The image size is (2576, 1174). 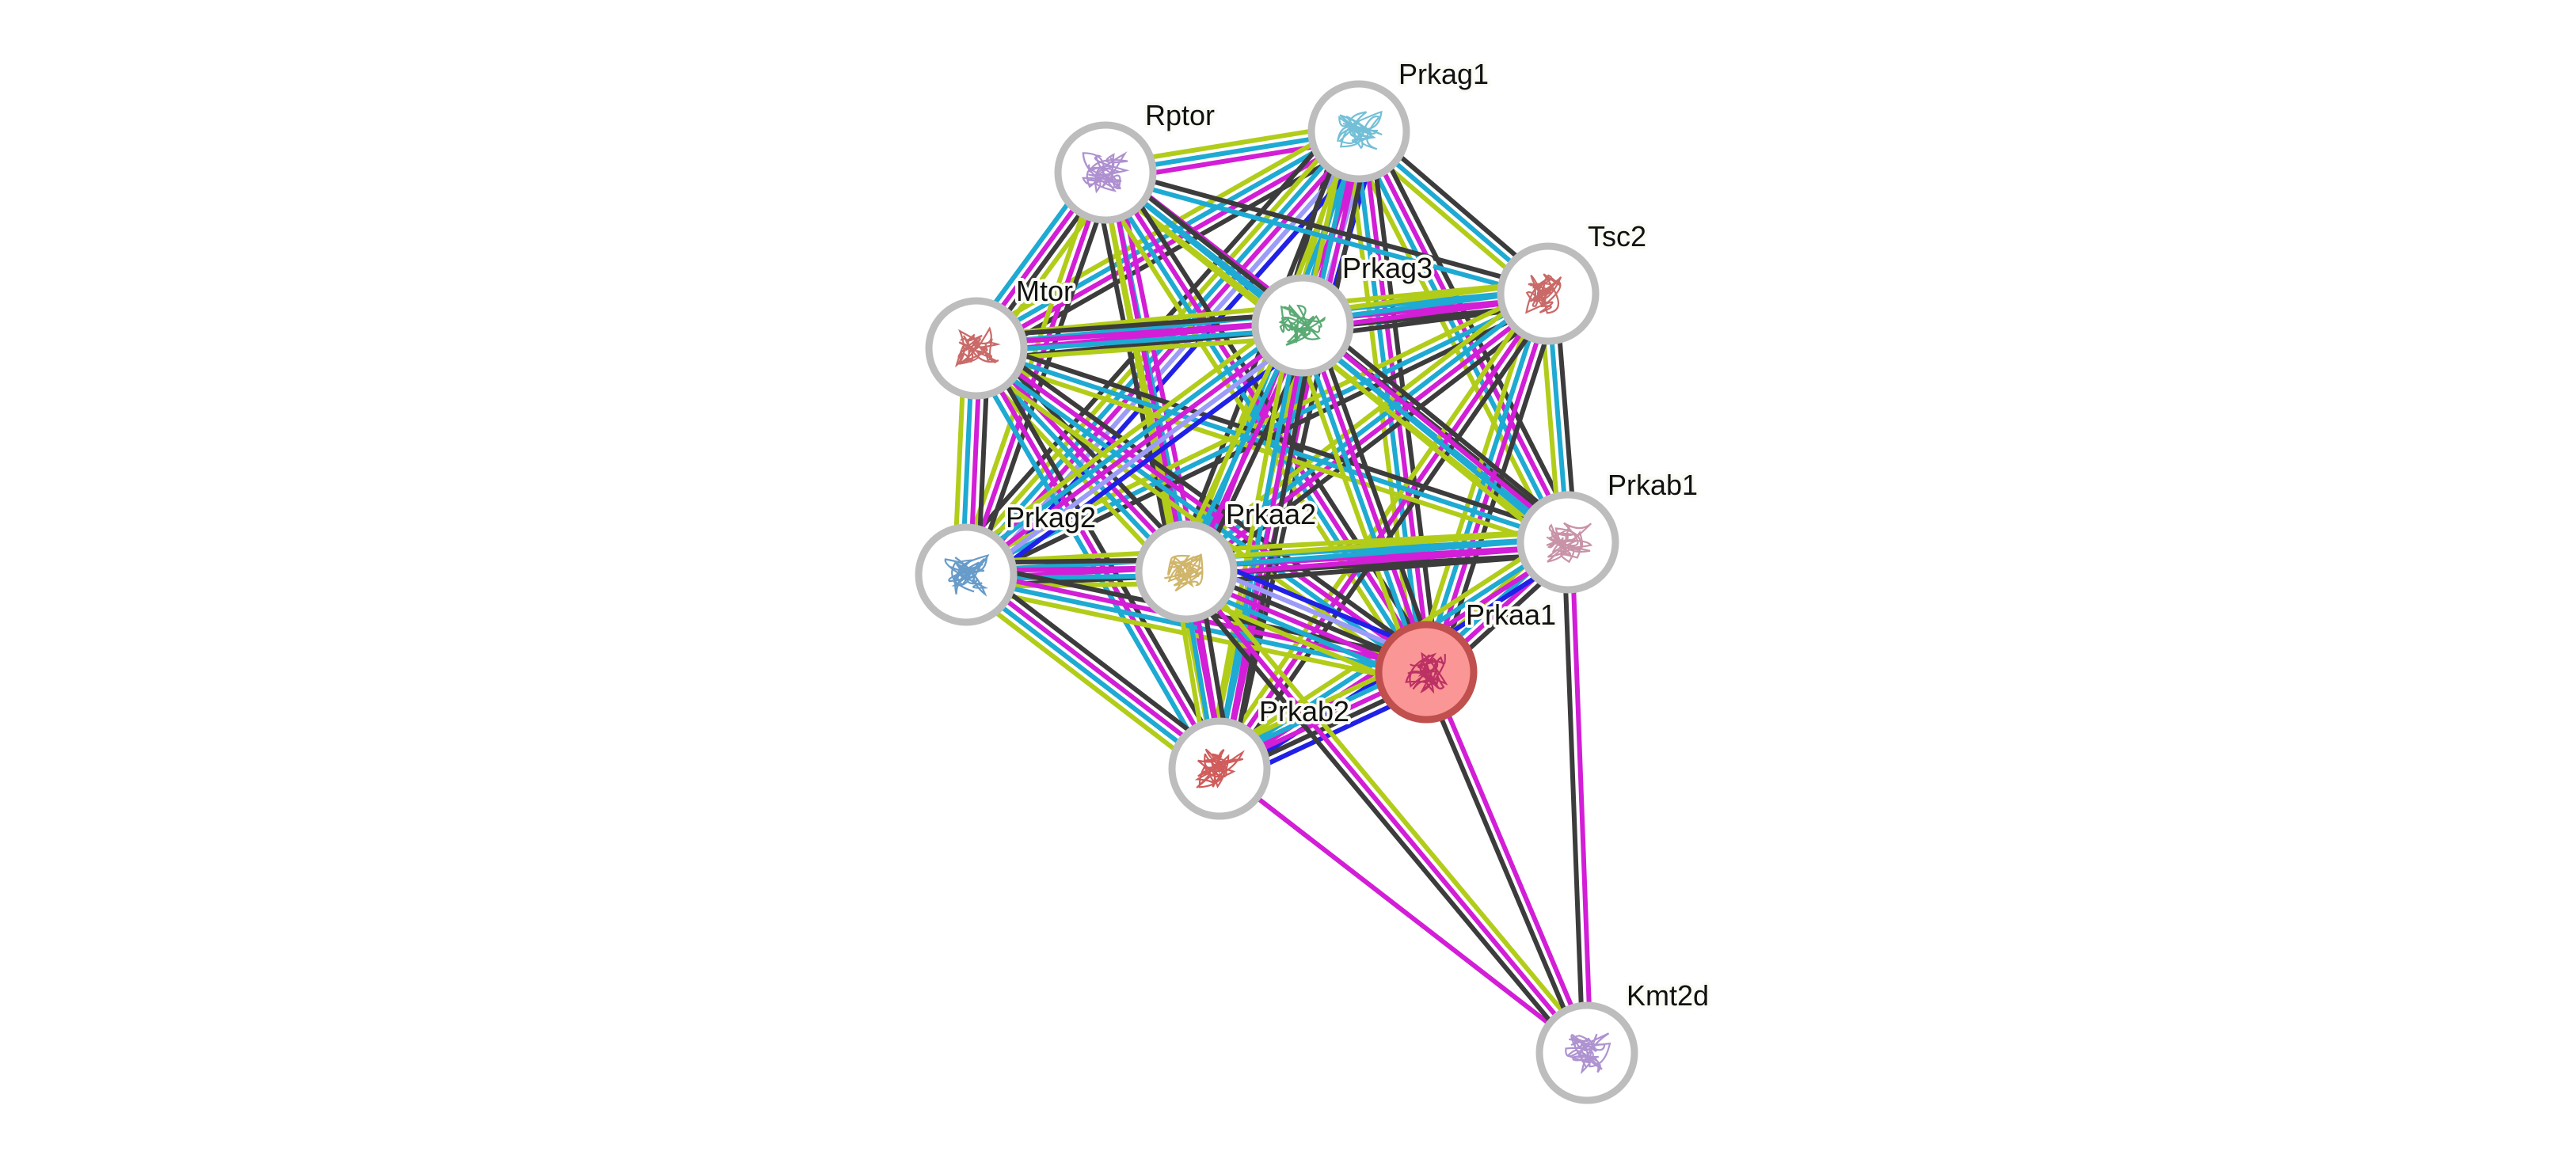 What do you see at coordinates (1608, 529) in the screenshot?
I see `node-prkab1: Prkab1` at bounding box center [1608, 529].